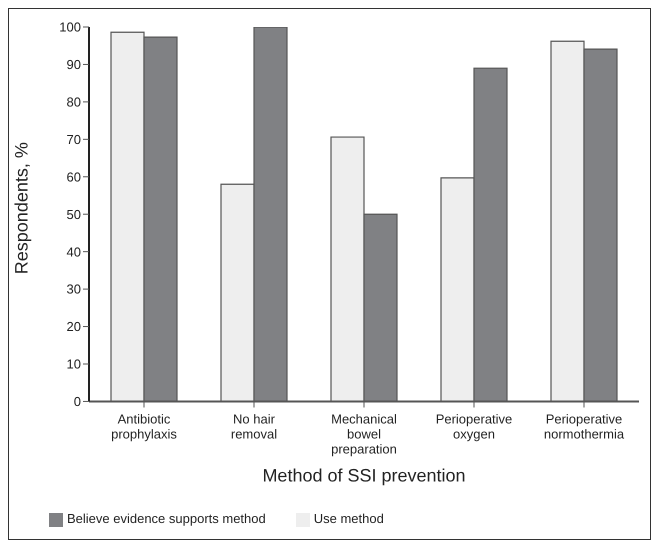 Image resolution: width=659 pixels, height=548 pixels. Describe the element at coordinates (73, 252) in the screenshot. I see `y-tick-label: 40` at that location.